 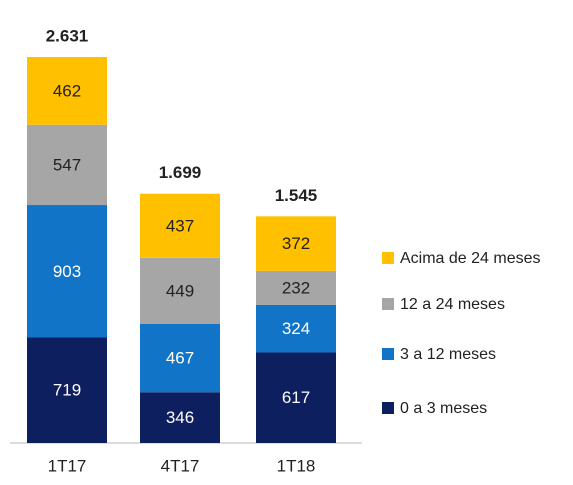 I want to click on data-label: 719, so click(x=67, y=390).